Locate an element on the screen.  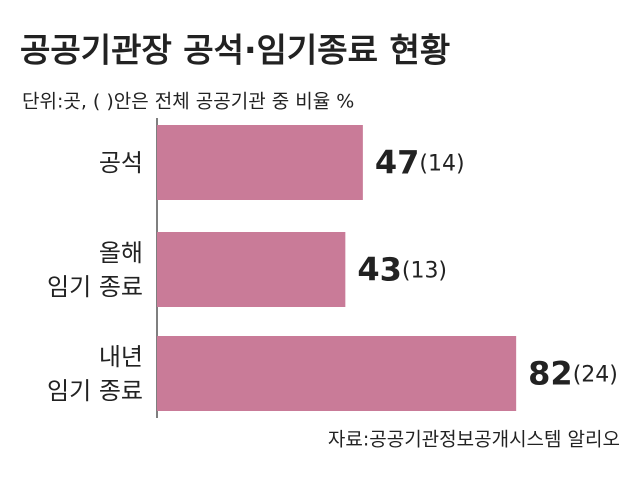
value-label: 43(13) is located at coordinates (402, 270).